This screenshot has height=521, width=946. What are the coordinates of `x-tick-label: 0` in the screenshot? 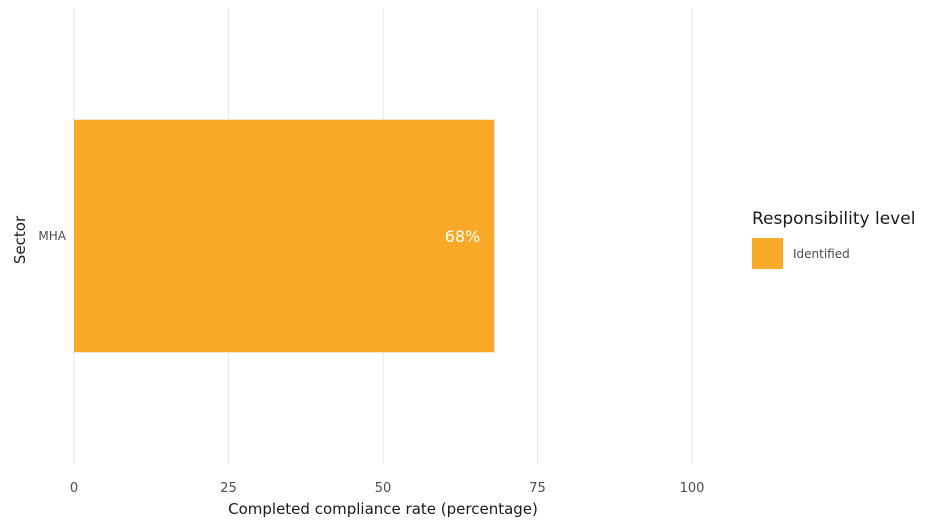 It's located at (74, 488).